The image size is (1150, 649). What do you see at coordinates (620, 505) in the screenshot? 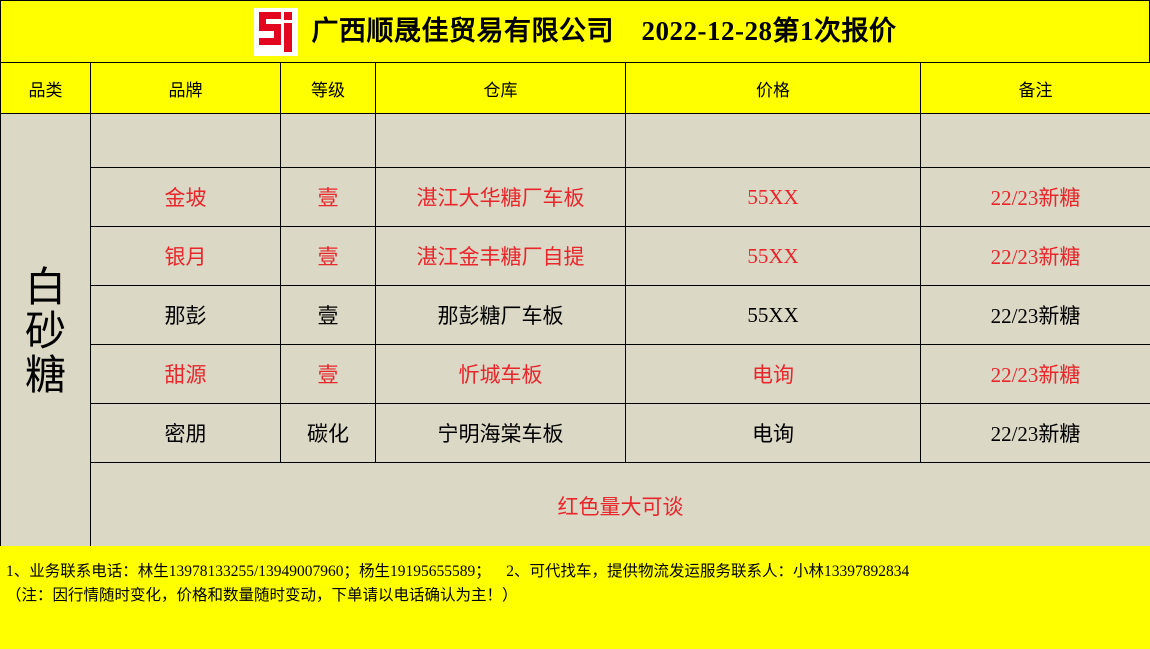
I see `table-note-text: 红色量大可谈` at bounding box center [620, 505].